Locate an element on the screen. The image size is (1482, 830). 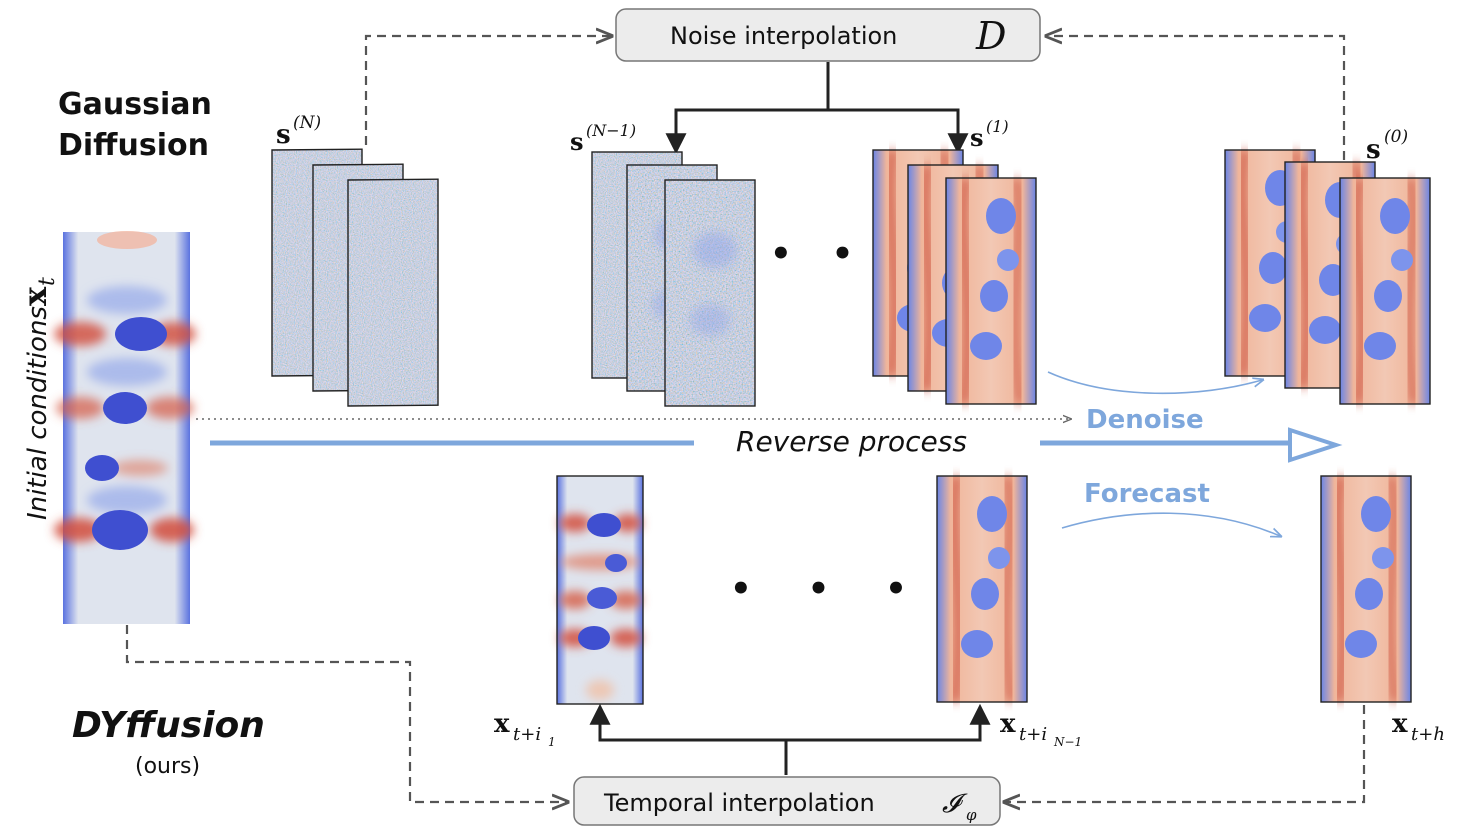
svg-text: t+h is located at coordinates (1428, 734).